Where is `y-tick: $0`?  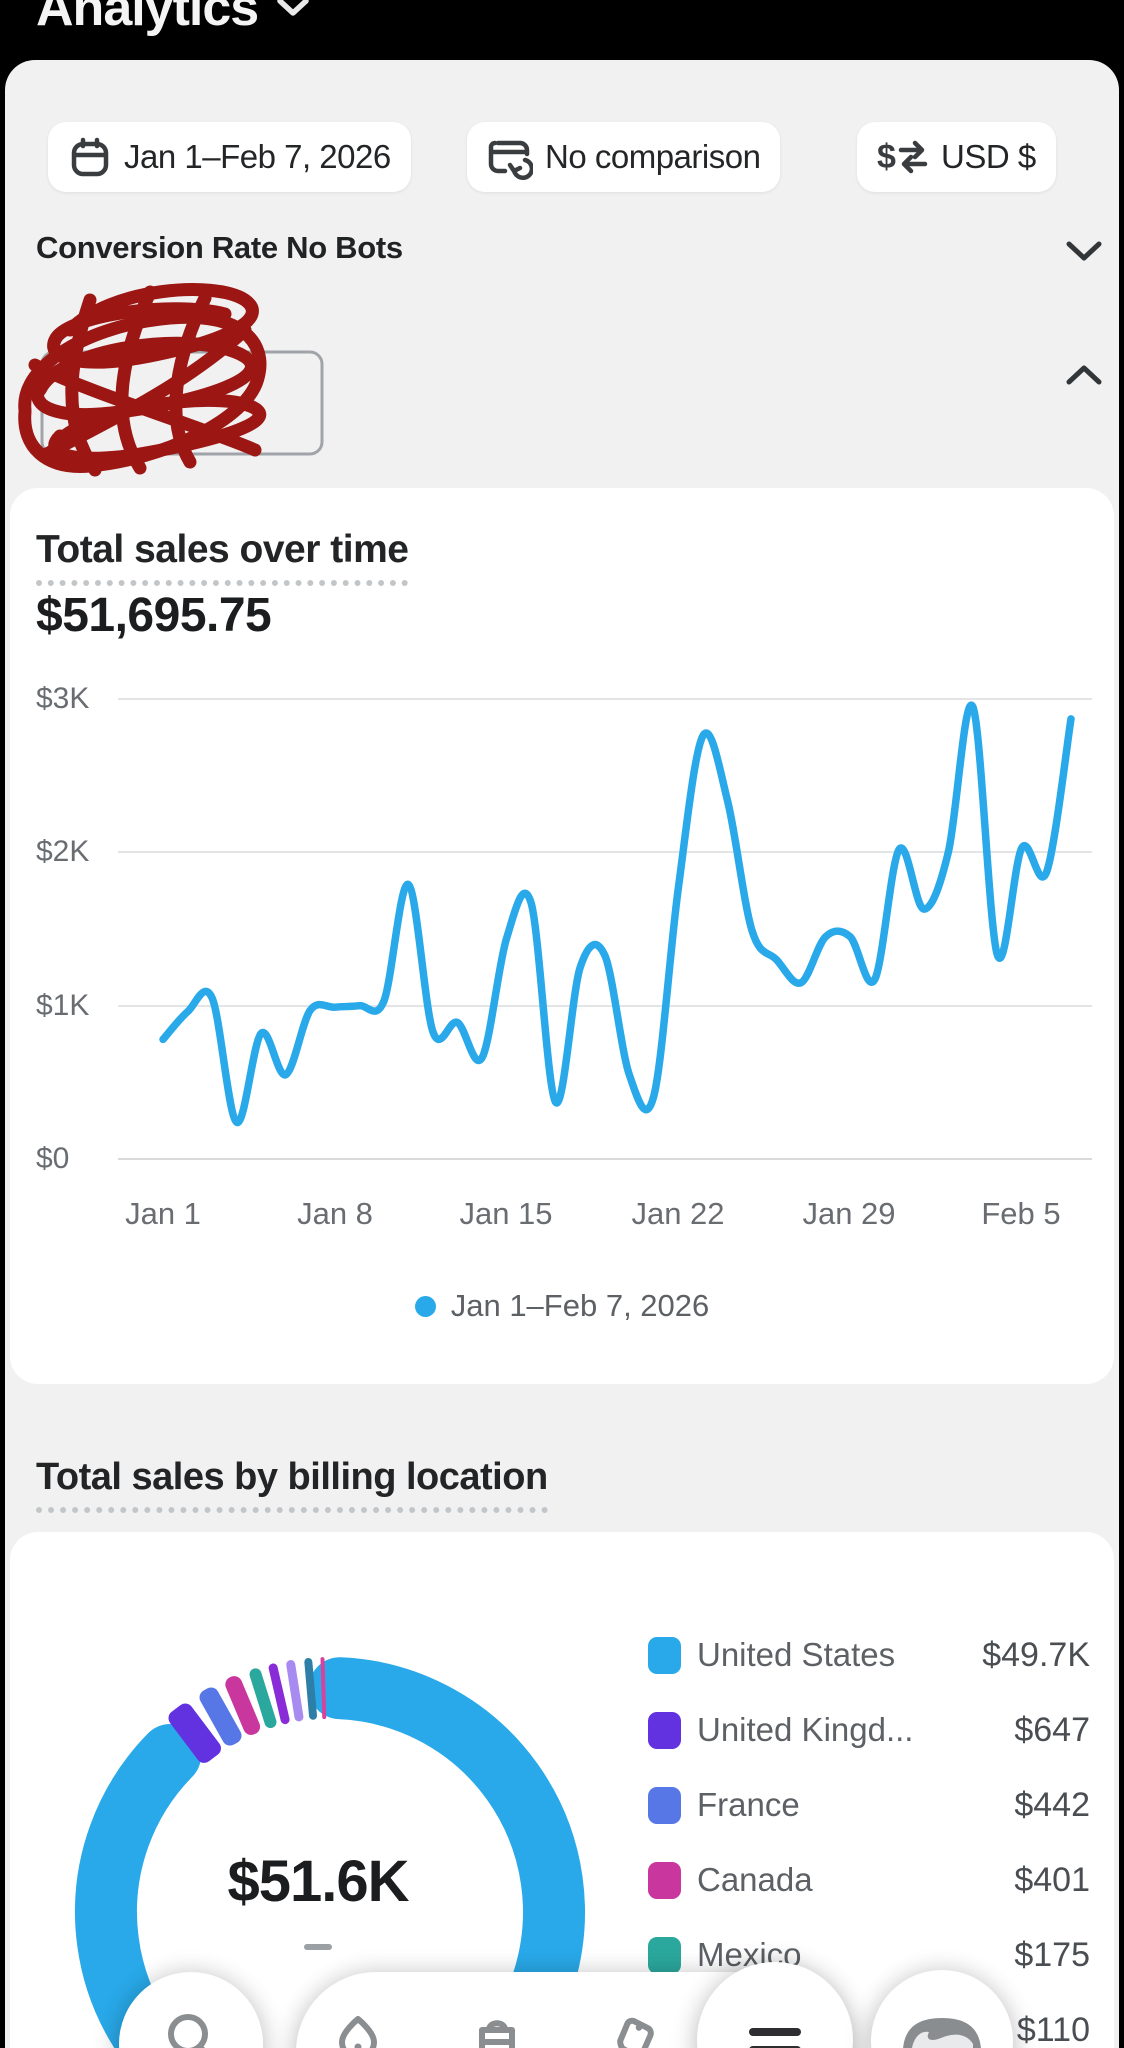
y-tick: $0 is located at coordinates (53, 1158).